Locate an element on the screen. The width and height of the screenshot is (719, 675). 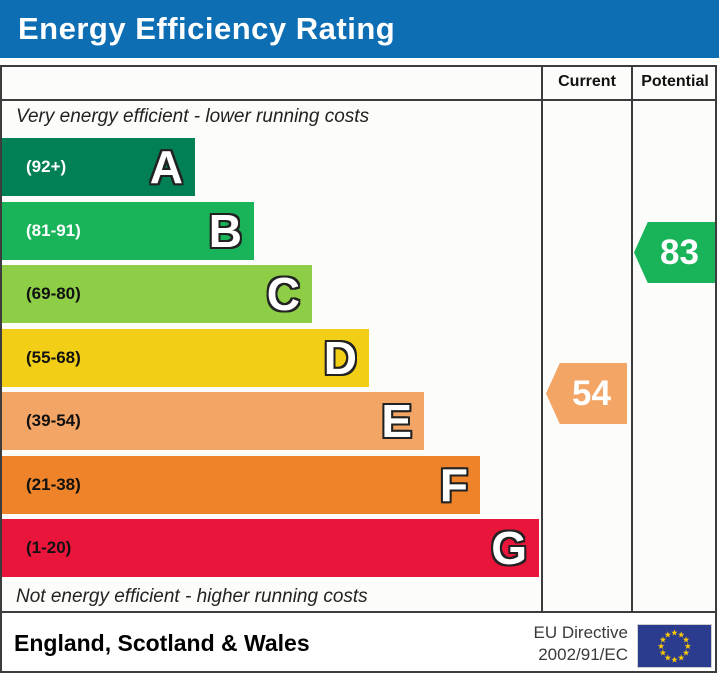
title-bar: Energy Efficiency Rating is located at coordinates (359, 29).